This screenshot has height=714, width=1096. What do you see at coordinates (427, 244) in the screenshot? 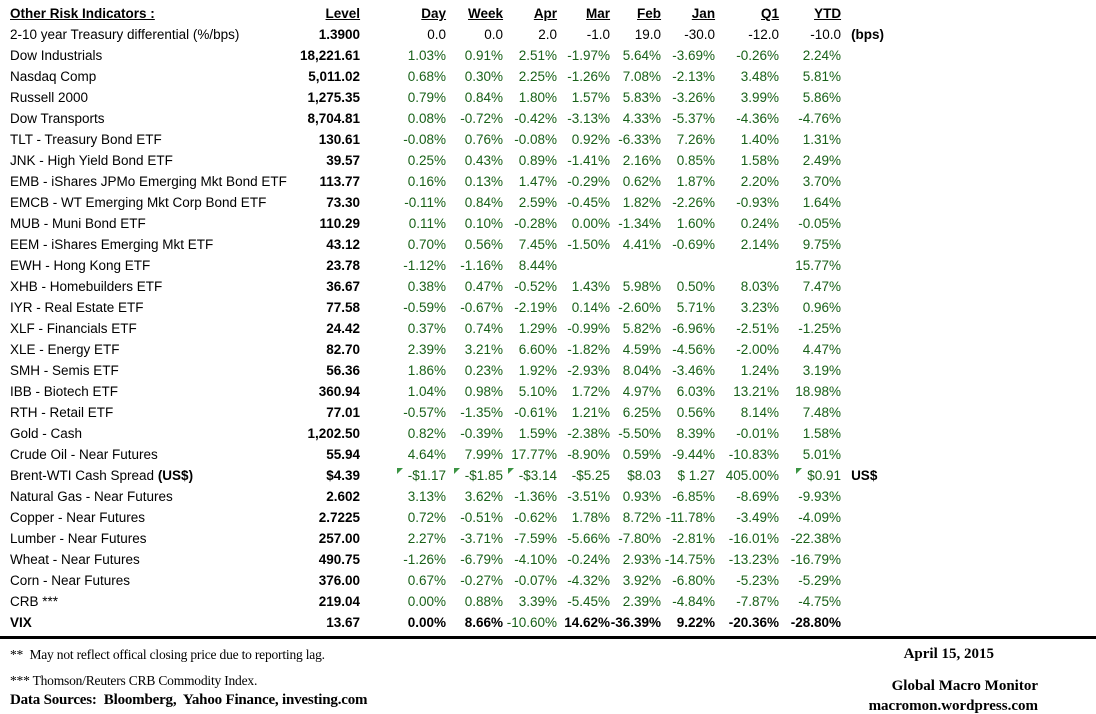
I see `value-text: 0.70%` at bounding box center [427, 244].